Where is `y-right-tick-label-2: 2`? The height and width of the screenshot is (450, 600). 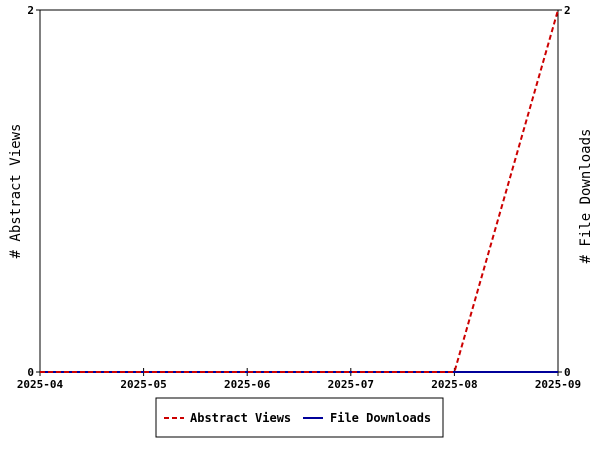 y-right-tick-label-2: 2 is located at coordinates (567, 10).